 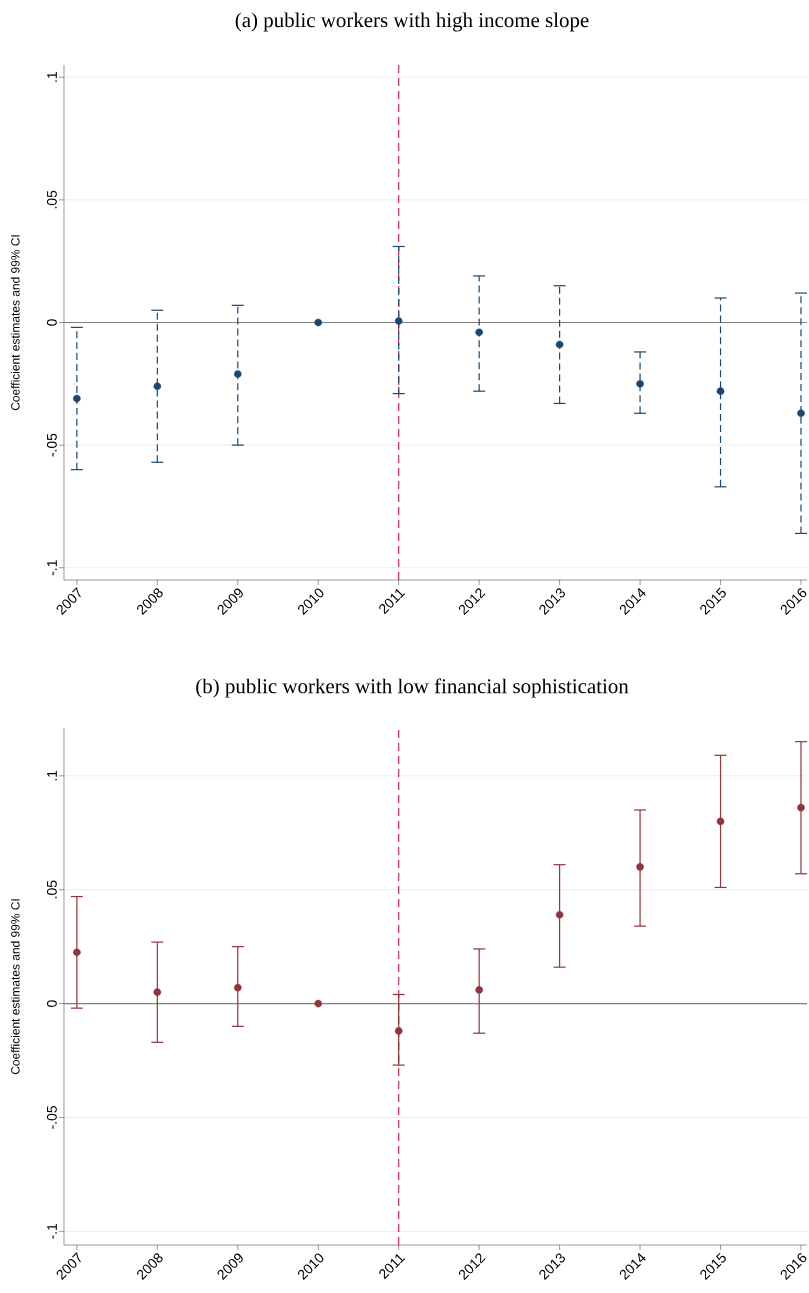 I want to click on chart-title: (b) public workers with low financial sophistication, so click(x=412, y=688).